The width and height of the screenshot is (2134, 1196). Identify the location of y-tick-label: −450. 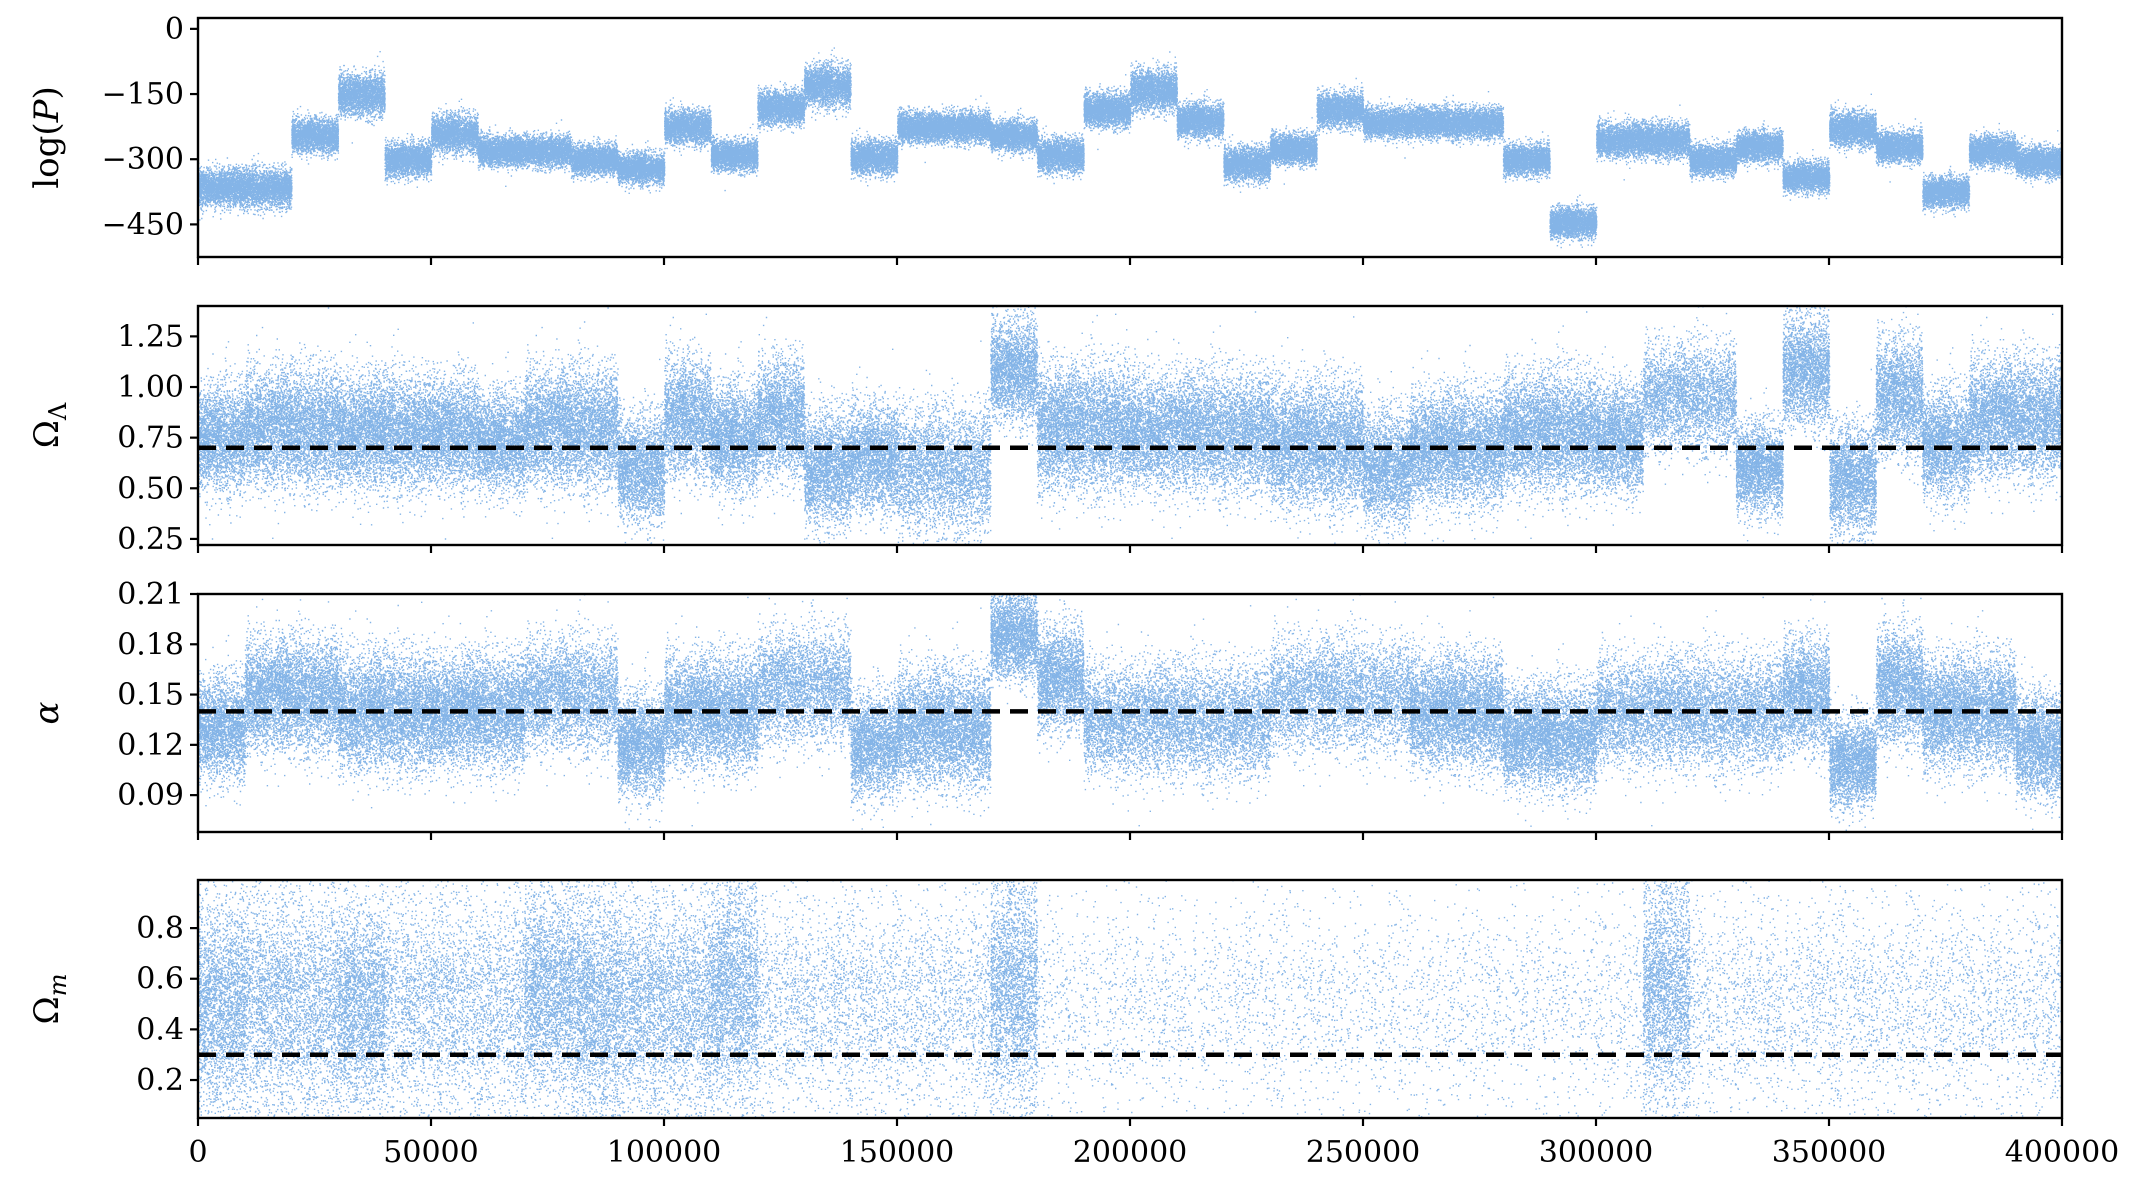
(143, 224).